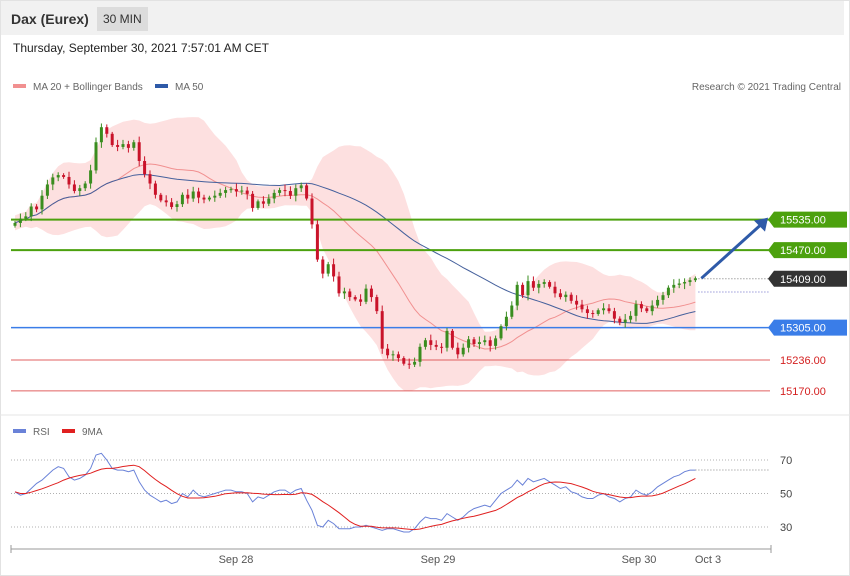  Describe the element at coordinates (355, 497) in the screenshot. I see `rsi-ma-line` at that location.